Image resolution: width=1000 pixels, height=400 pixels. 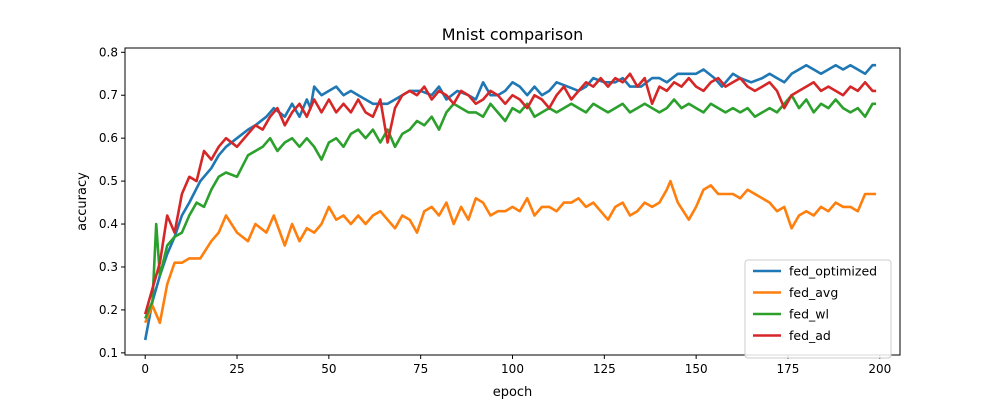 What do you see at coordinates (112, 202) in the screenshot?
I see `y-axis: 0.1 0.2 0.3 0.4 0.5 0.6 0.7 0.8` at bounding box center [112, 202].